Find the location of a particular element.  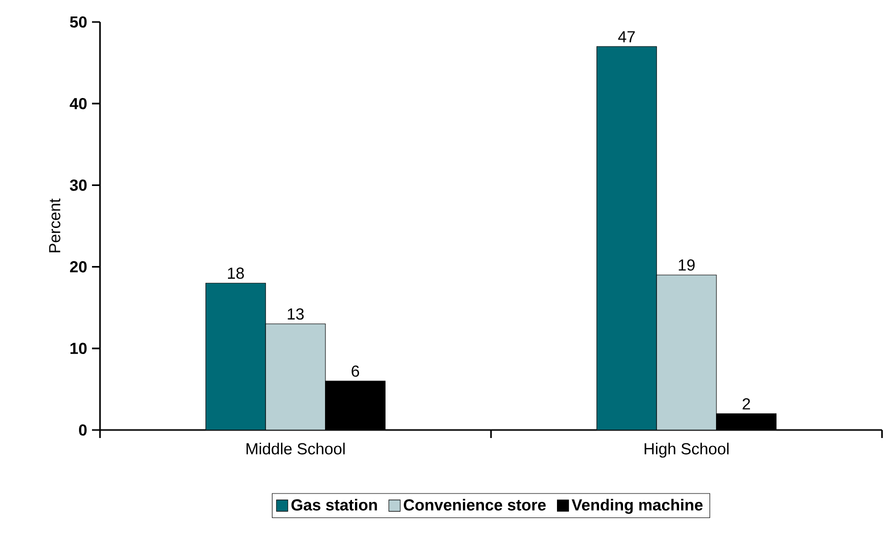

y-axis-title: Percent is located at coordinates (54, 225).